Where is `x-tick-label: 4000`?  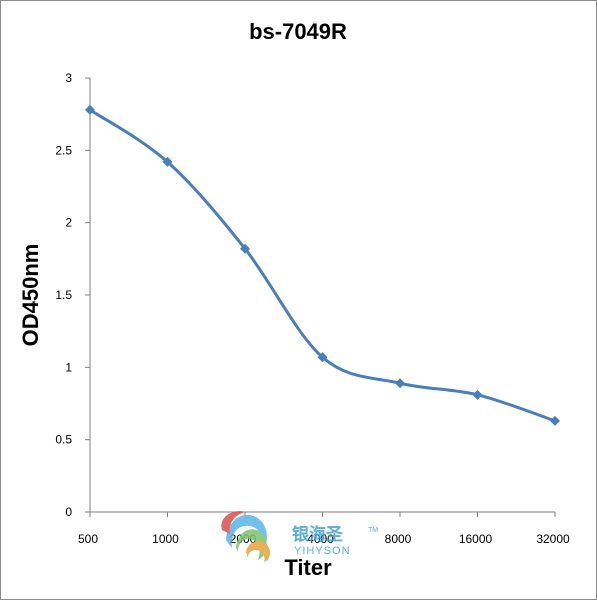
x-tick-label: 4000 is located at coordinates (320, 539).